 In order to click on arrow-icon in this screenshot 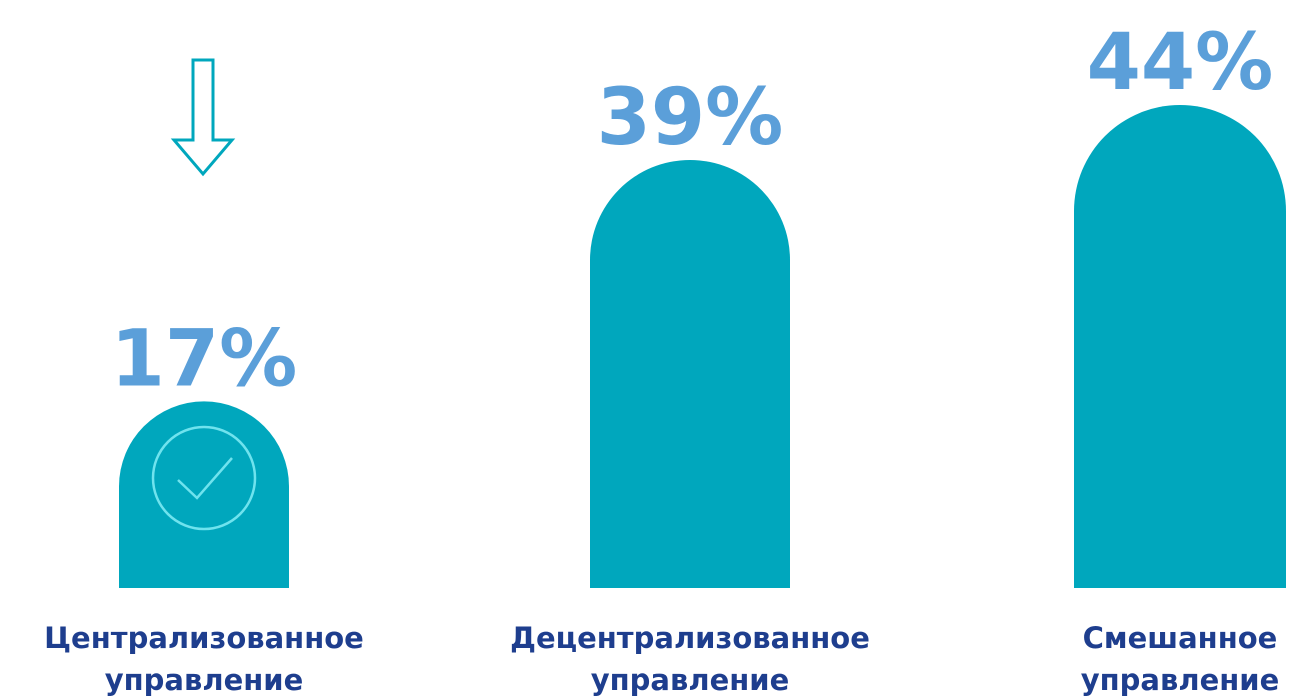, I will do `click(203, 117)`.